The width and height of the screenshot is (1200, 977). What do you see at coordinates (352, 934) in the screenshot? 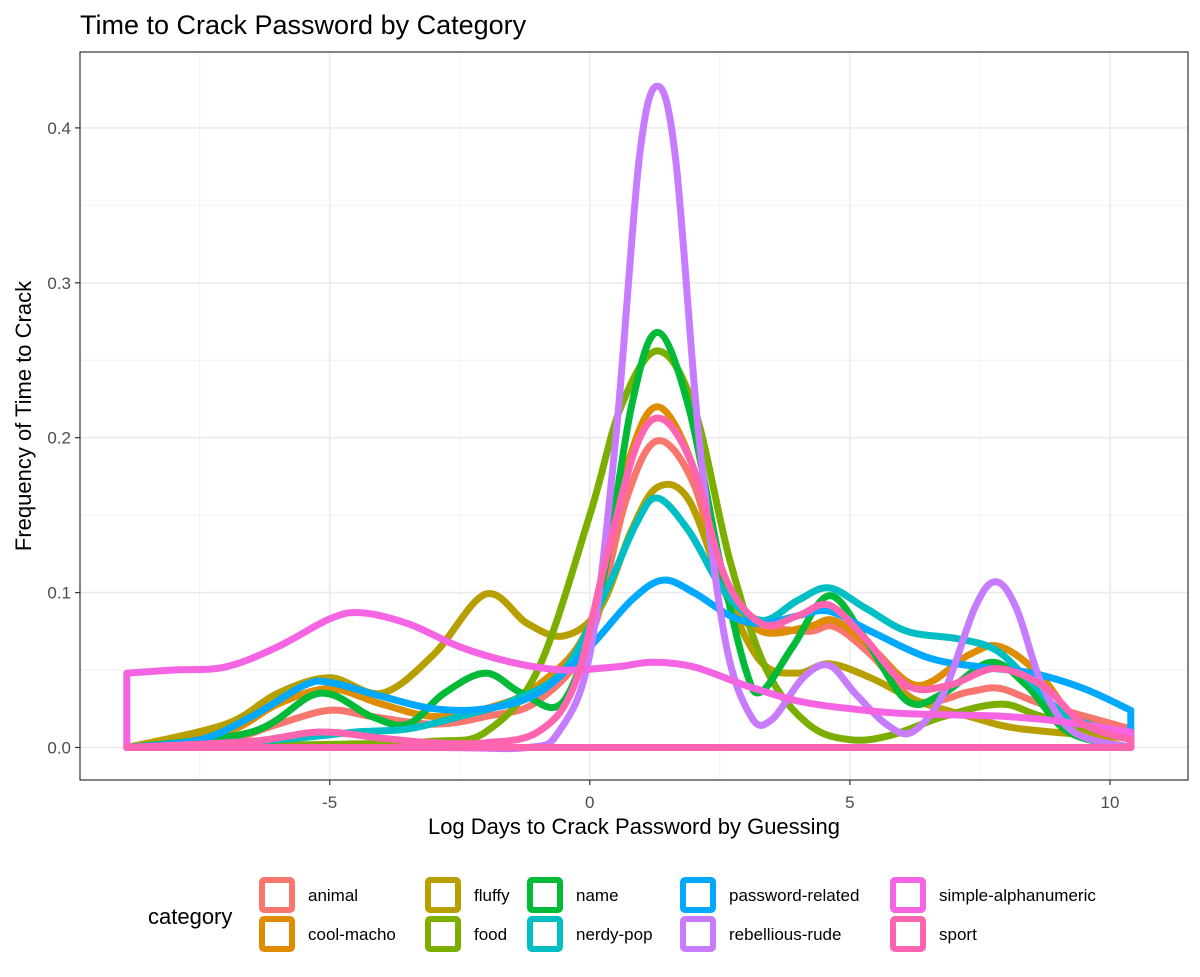
I see `legend-label-cool-macho: cool-macho` at bounding box center [352, 934].